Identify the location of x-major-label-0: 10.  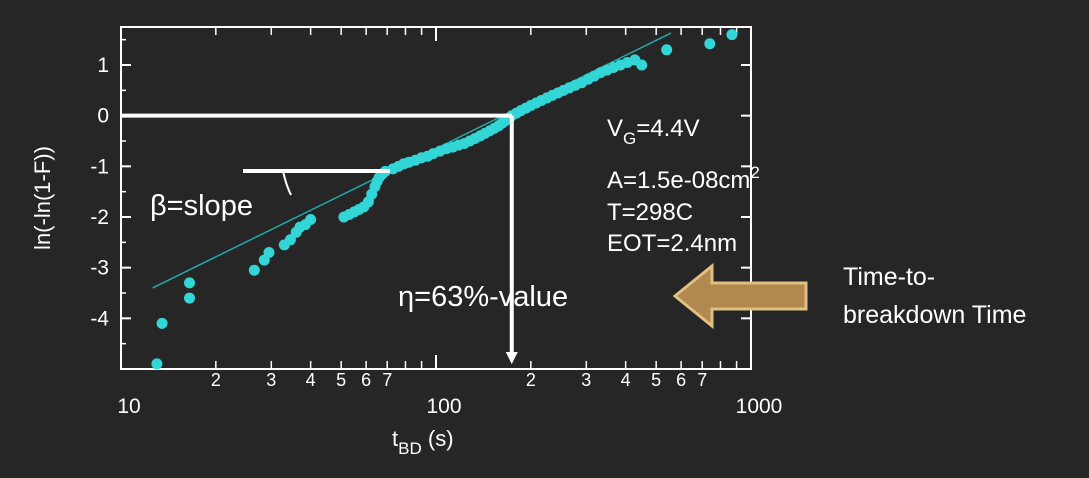
(128, 406).